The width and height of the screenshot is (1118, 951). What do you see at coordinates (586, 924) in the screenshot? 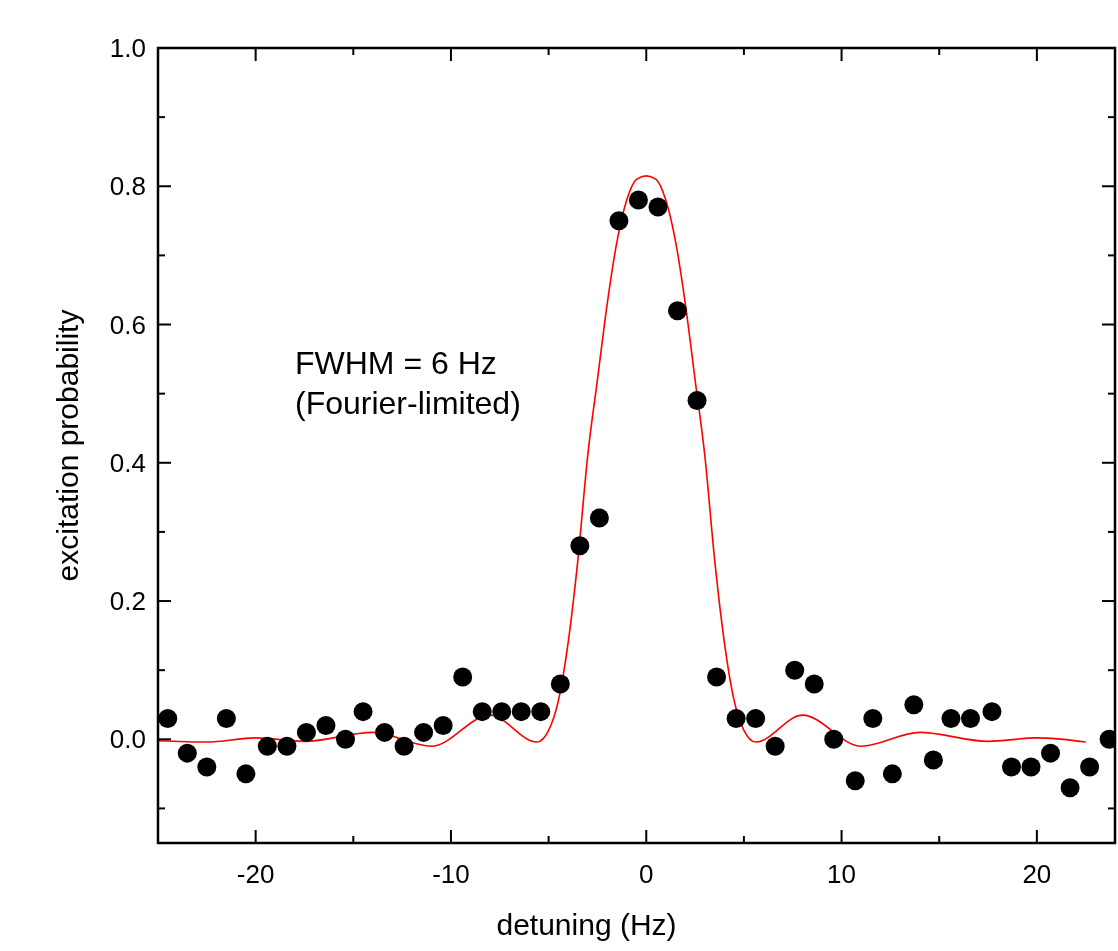
I see `x-axis-title: detuning (Hz)` at bounding box center [586, 924].